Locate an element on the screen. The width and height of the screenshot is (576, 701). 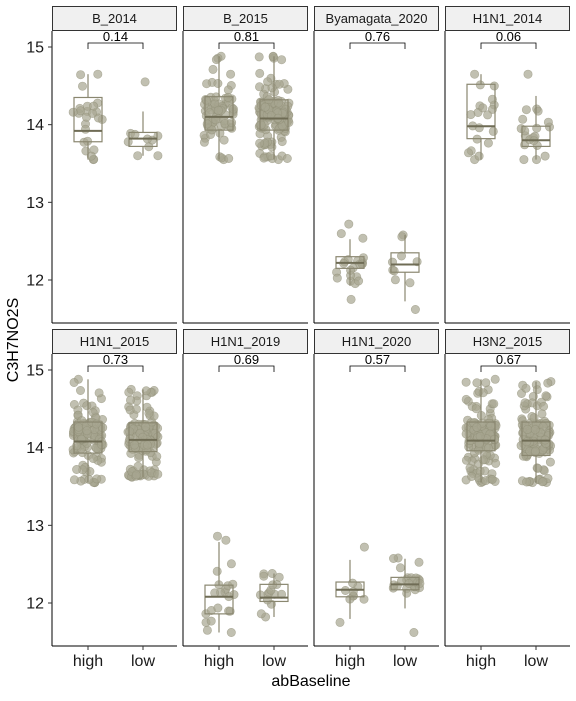
y-axis-title: C3H7NO2S is located at coordinates (13, 340).